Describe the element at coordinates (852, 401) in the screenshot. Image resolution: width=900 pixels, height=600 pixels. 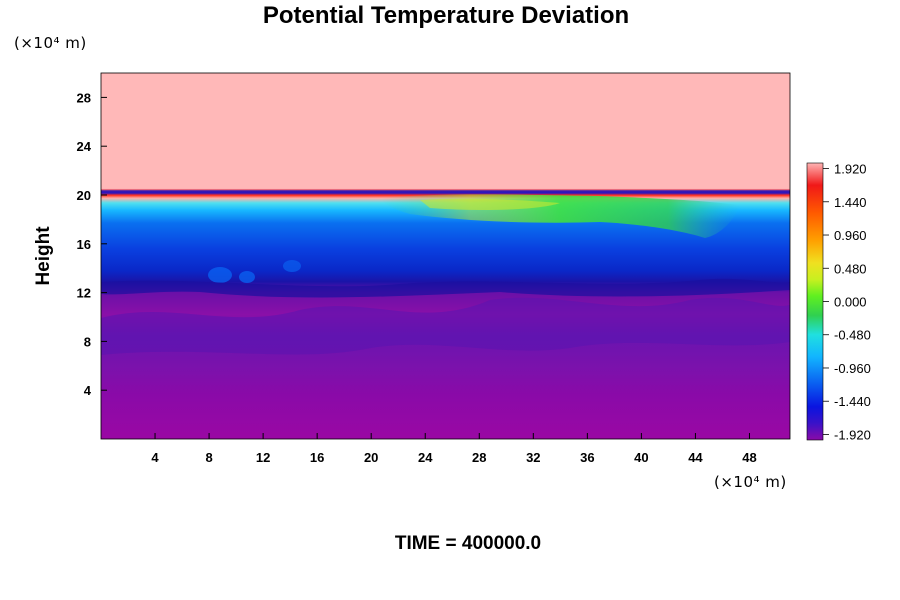
I see `colorbar-label: -1.440` at that location.